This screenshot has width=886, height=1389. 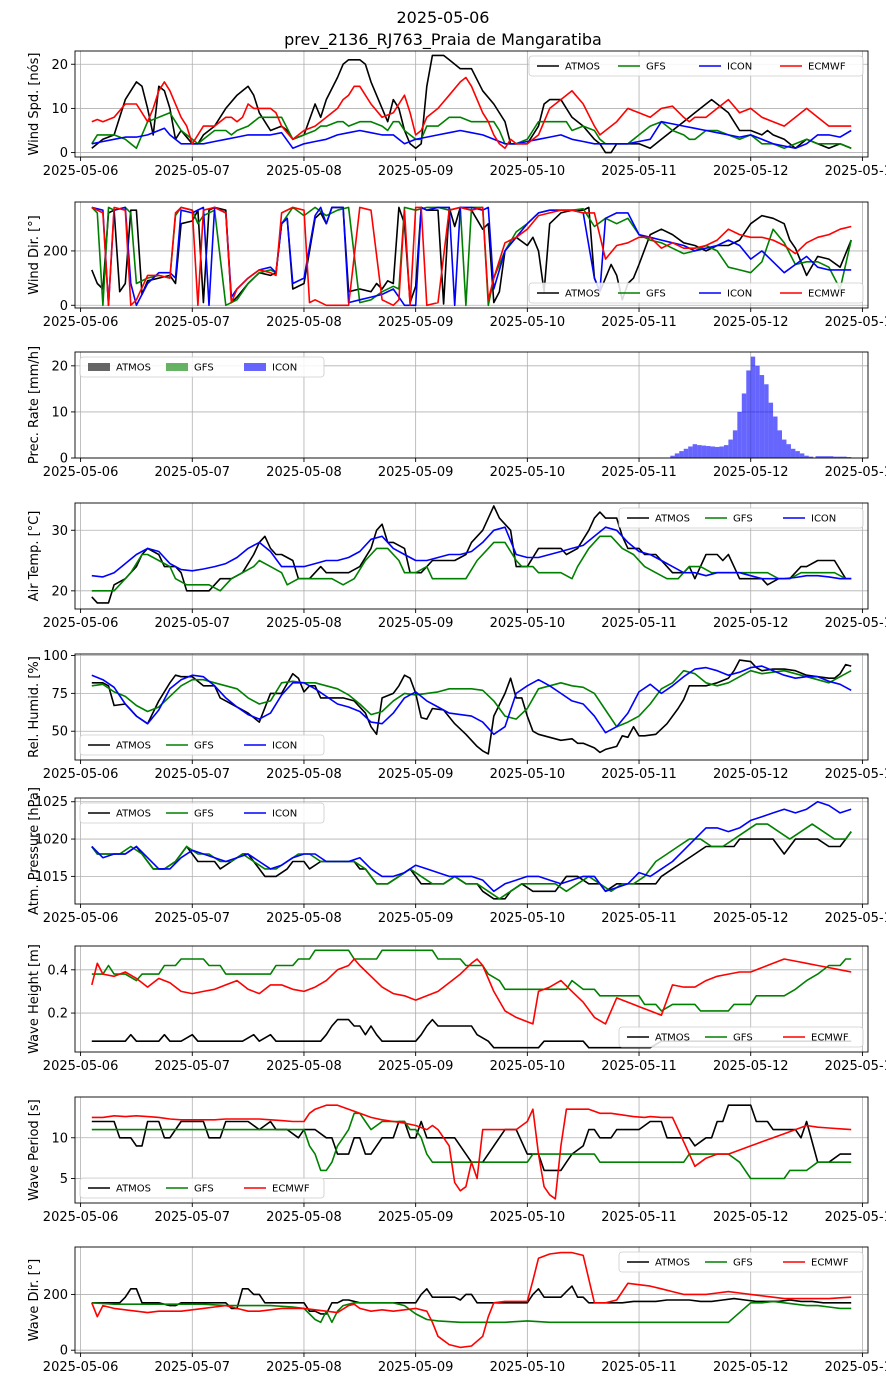 I want to click on y-axis-label: Wave Period [s], so click(x=34, y=1149).